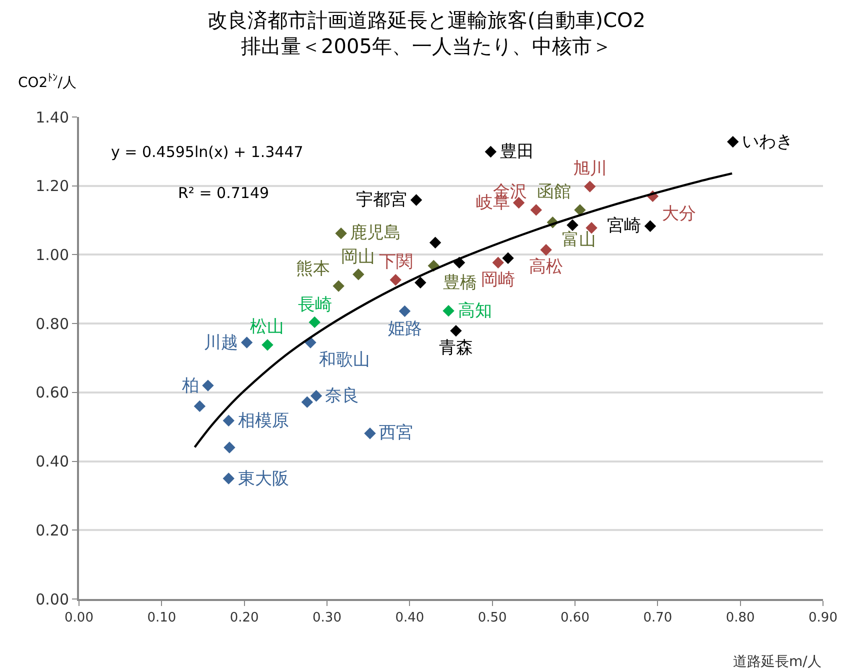  Describe the element at coordinates (498, 280) in the screenshot. I see `annotation: 岡崎` at that location.